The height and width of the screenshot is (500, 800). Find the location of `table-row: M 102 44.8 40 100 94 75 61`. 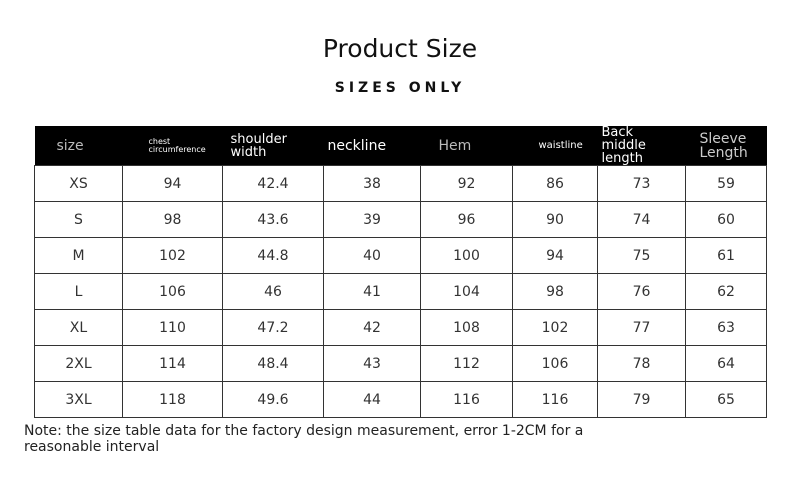

table-row: M 102 44.8 40 100 94 75 61 is located at coordinates (400, 255).